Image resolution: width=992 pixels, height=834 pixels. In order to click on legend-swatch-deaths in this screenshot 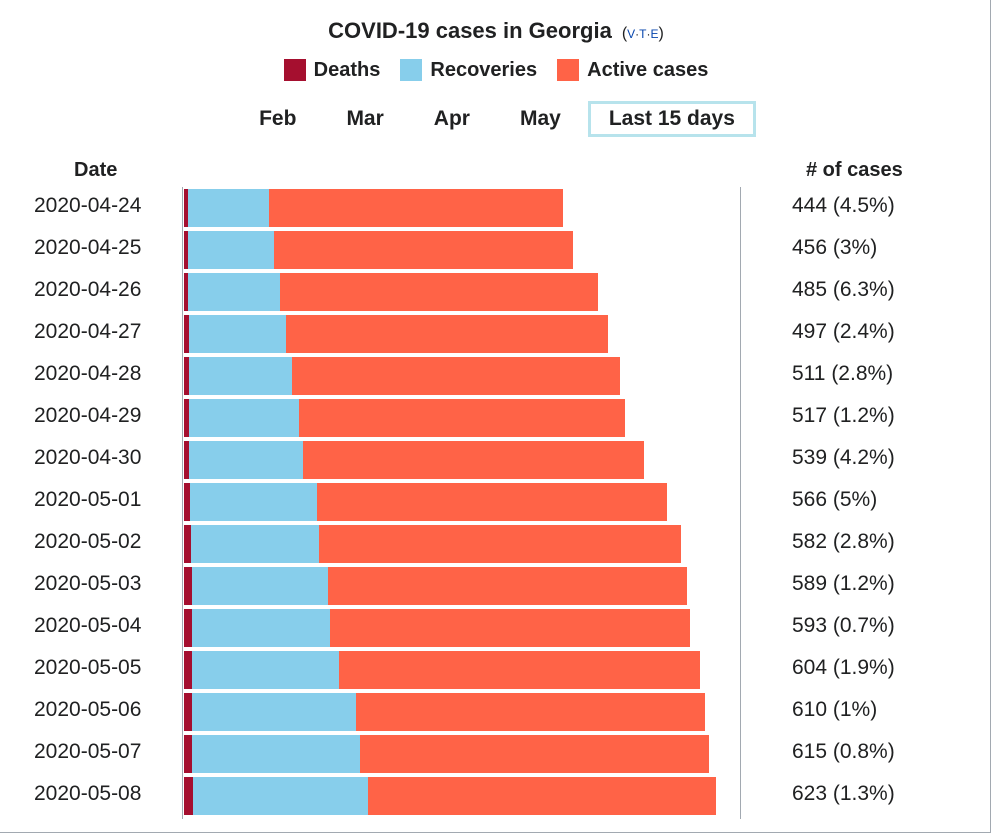, I will do `click(294, 70)`.